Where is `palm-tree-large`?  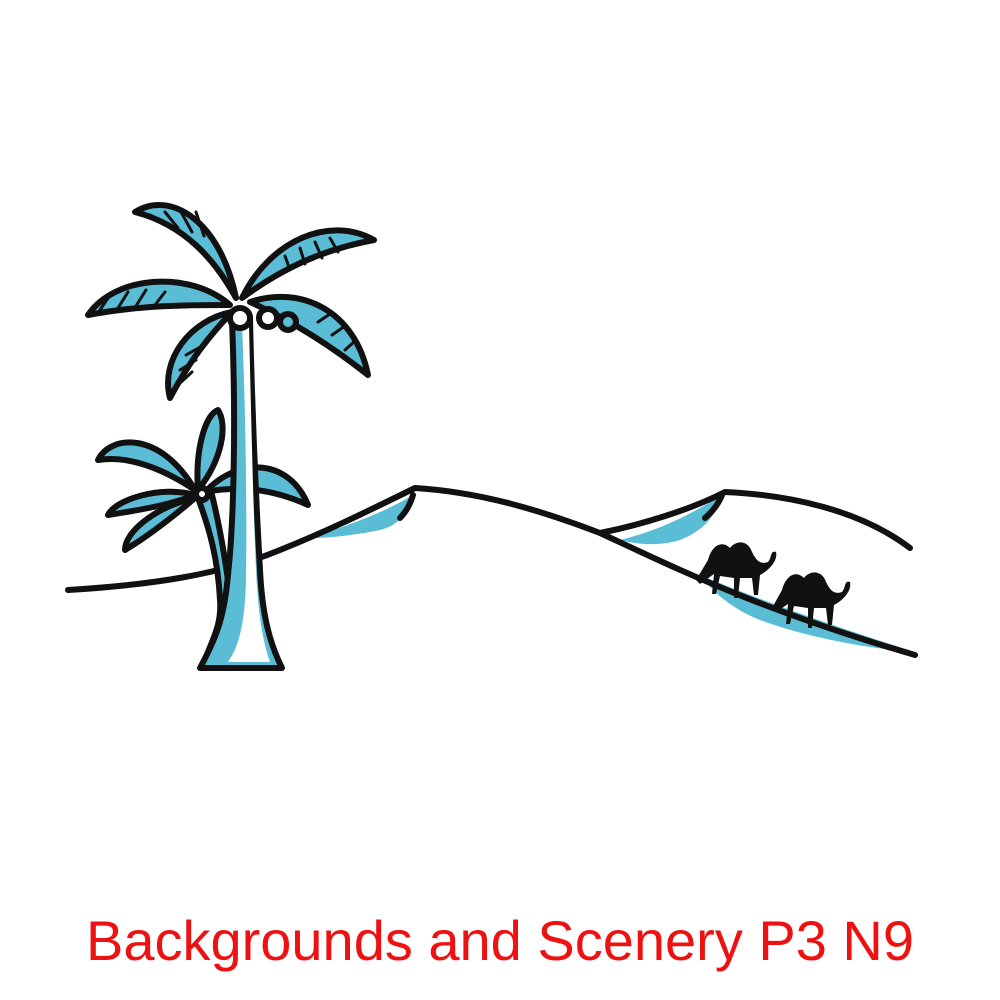 palm-tree-large is located at coordinates (231, 436).